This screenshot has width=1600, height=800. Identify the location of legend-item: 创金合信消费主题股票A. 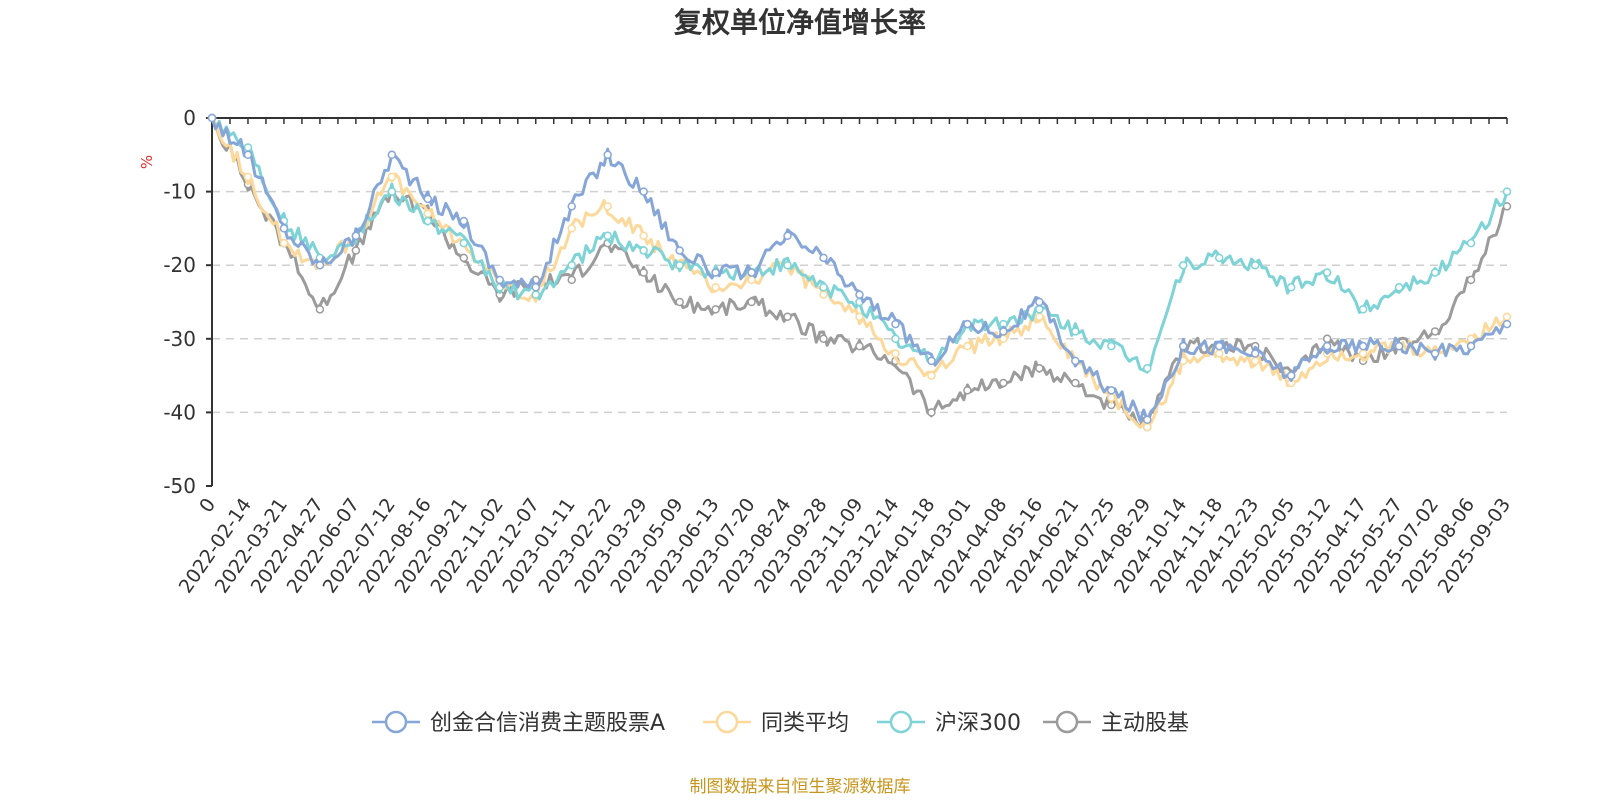
(518, 723).